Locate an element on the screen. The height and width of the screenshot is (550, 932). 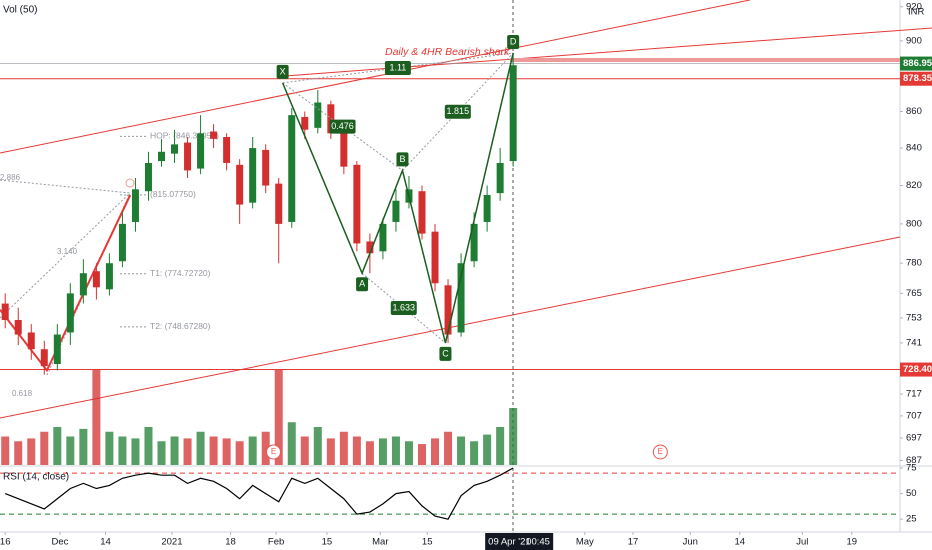
x-tick-label: May is located at coordinates (585, 542).